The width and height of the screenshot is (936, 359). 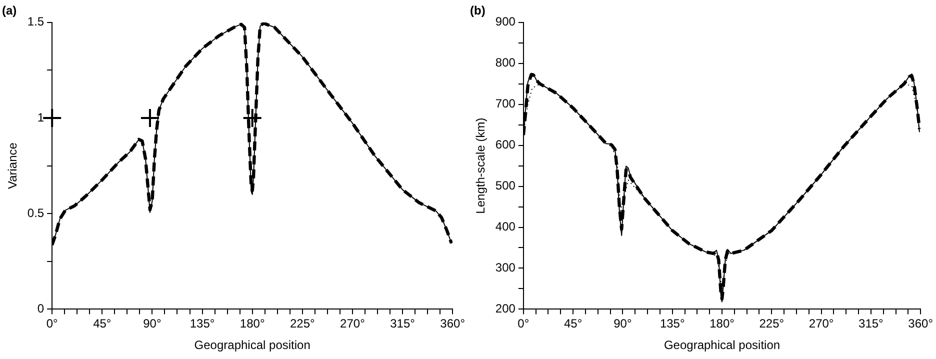 I want to click on y-tick-label: 200, so click(x=505, y=309).